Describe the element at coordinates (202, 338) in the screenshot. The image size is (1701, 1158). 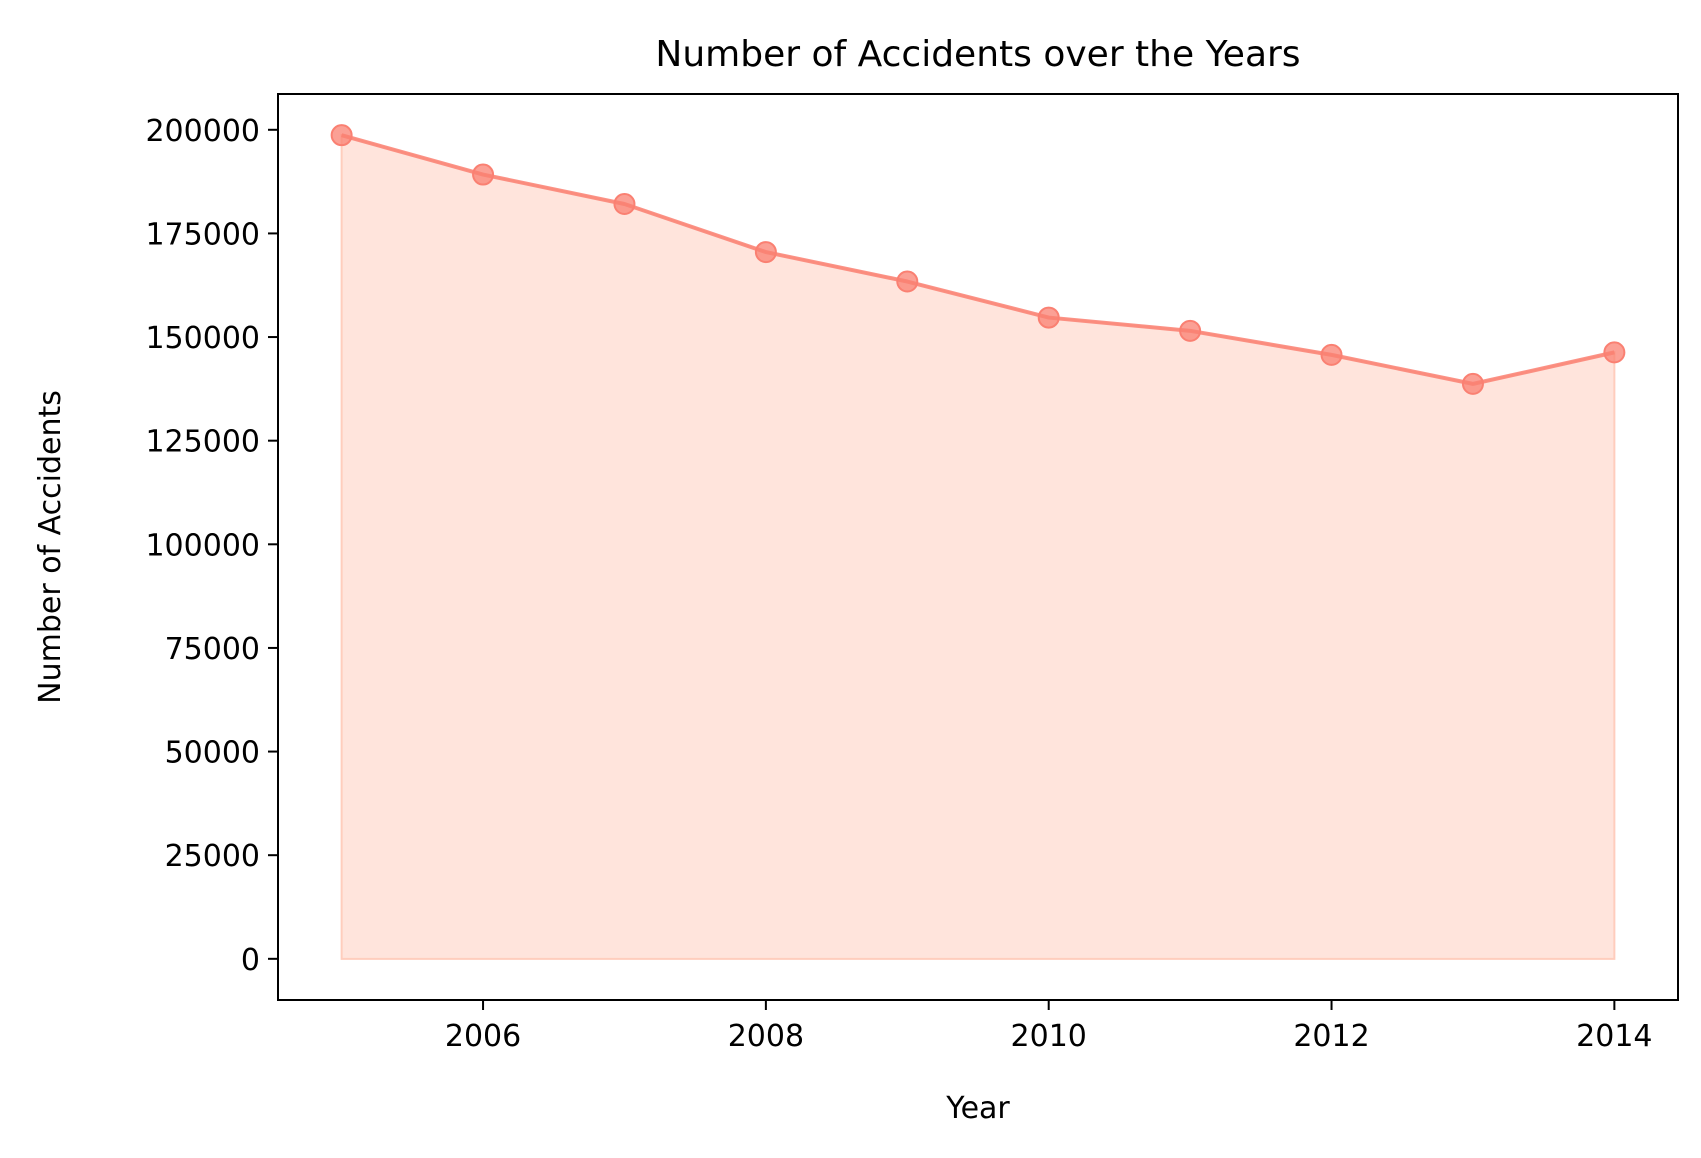
I see `y-tick-label: 150000` at that location.